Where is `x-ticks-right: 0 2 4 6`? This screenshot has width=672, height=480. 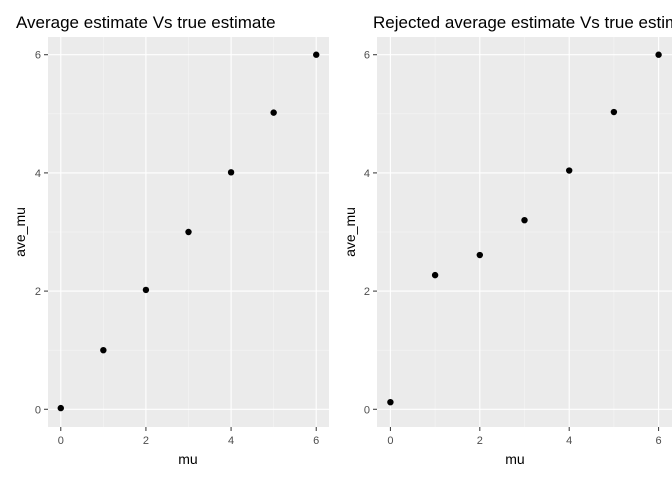
x-ticks-right: 0 2 4 6 is located at coordinates (524, 437).